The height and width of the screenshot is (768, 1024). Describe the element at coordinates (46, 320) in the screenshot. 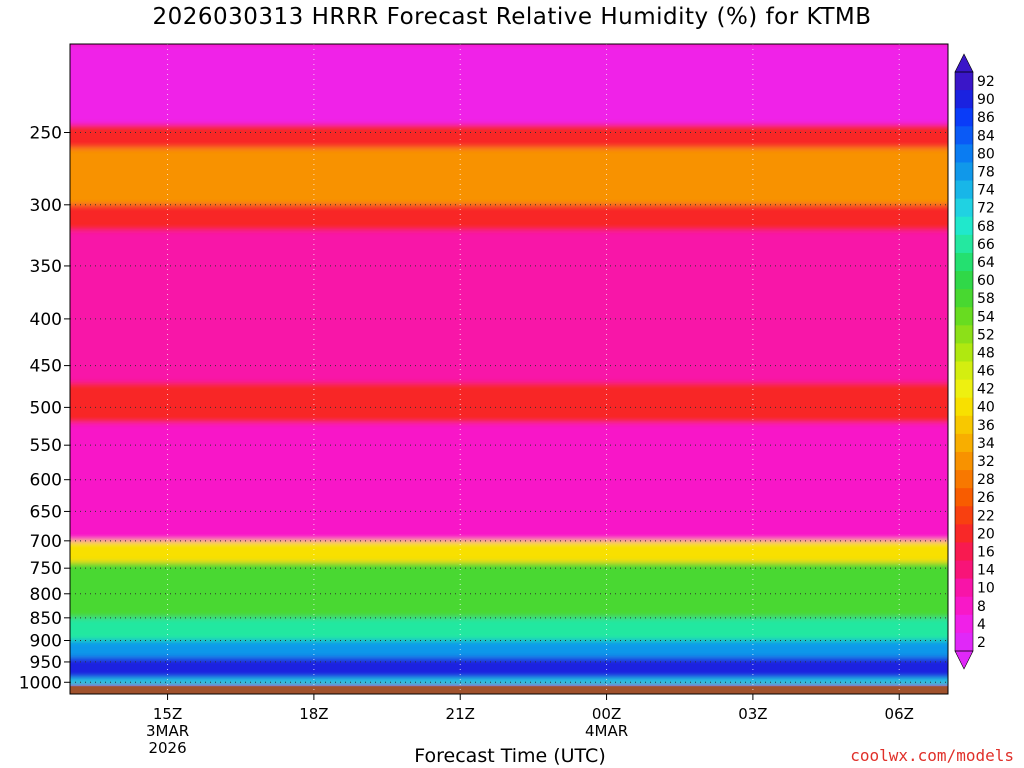

I see `y-tick-label: 400` at that location.